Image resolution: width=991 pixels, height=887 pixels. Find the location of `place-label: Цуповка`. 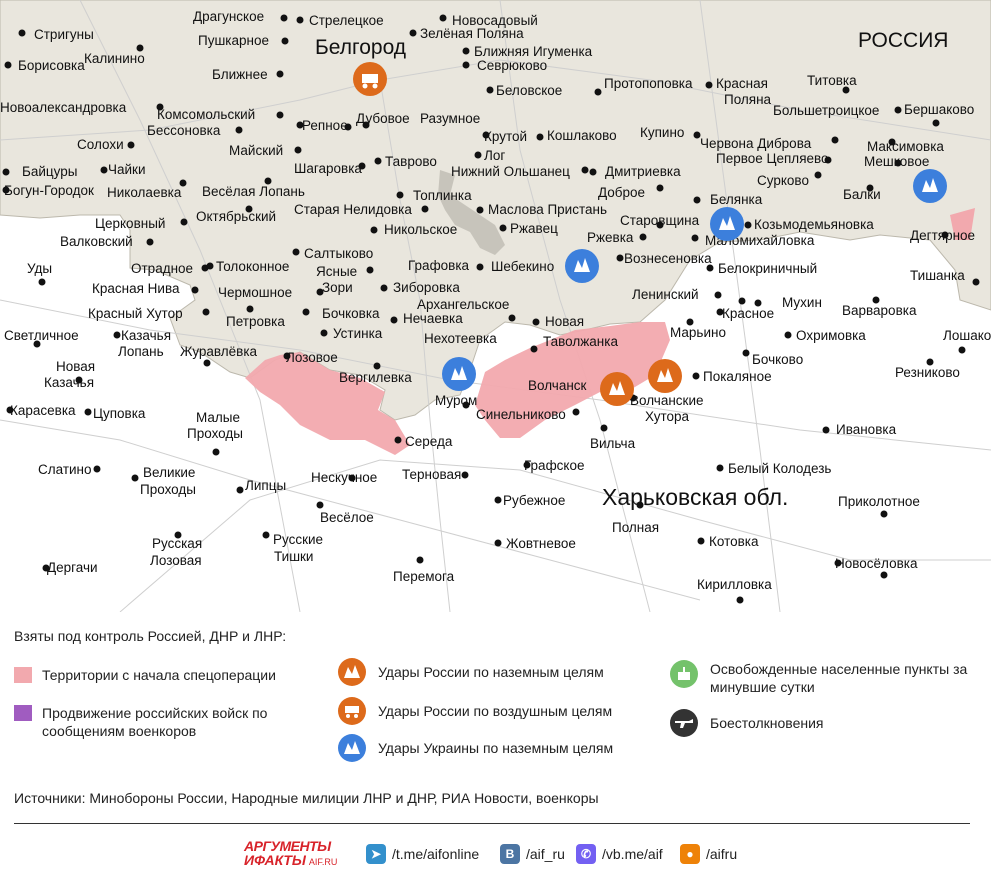

place-label: Цуповка is located at coordinates (119, 413).